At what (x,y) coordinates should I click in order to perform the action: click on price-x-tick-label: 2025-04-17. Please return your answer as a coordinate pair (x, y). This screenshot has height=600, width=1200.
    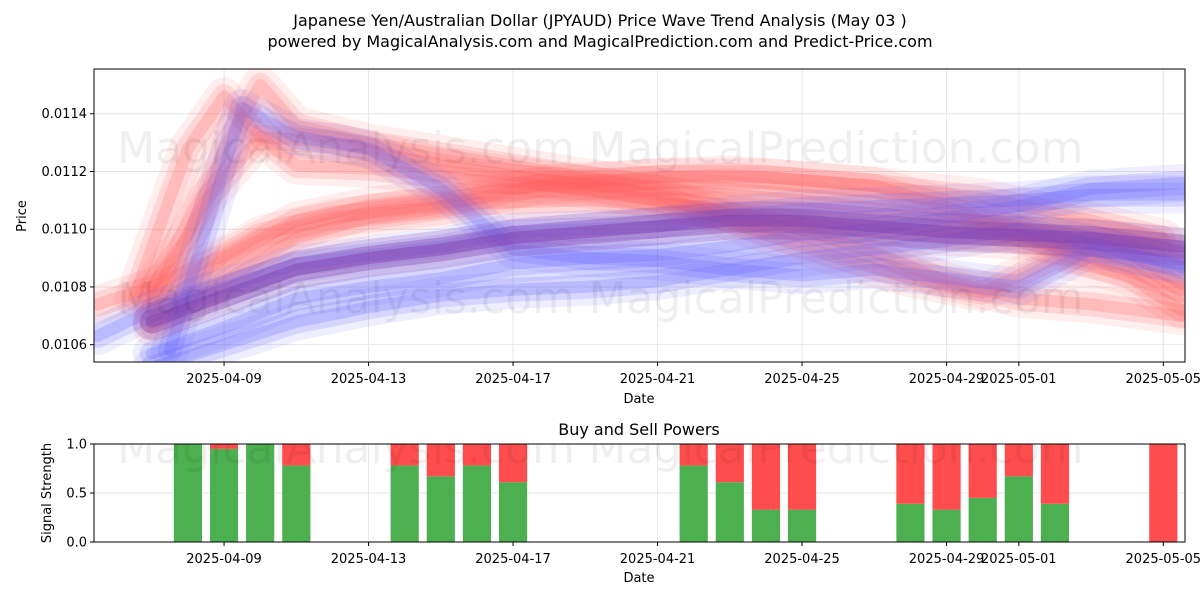
    Looking at the image, I should click on (513, 379).